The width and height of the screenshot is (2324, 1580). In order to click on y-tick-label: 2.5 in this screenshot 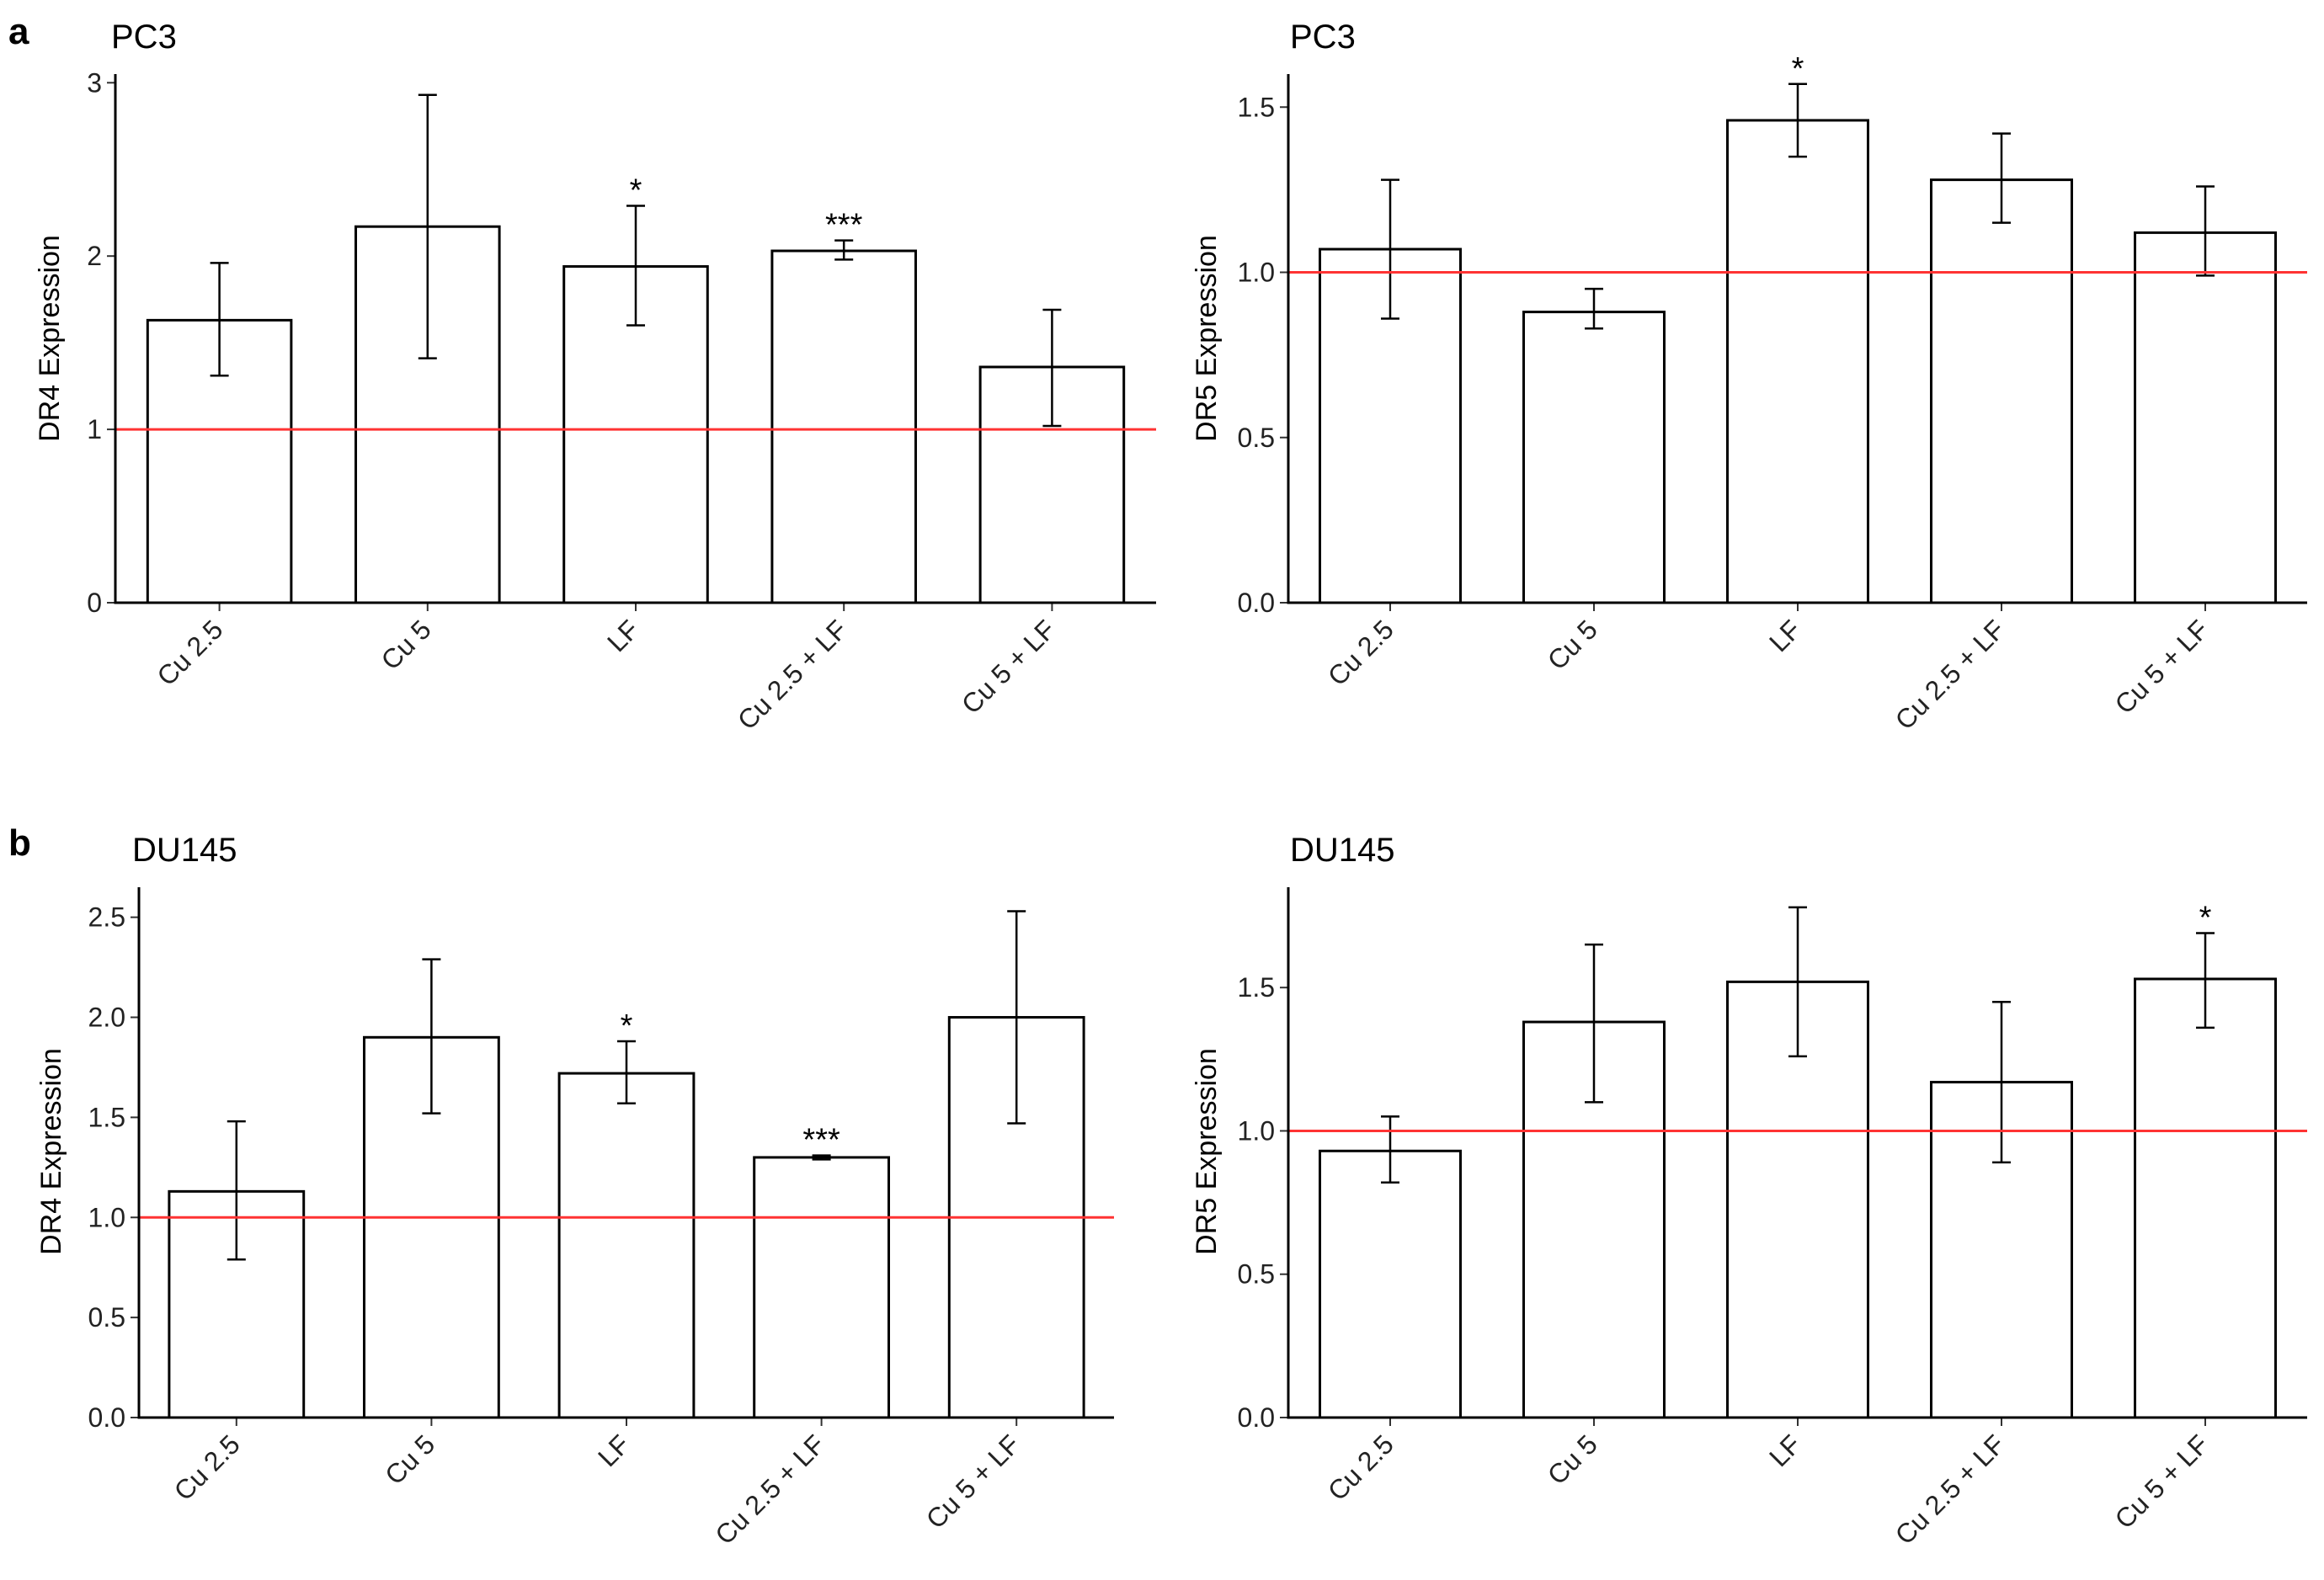, I will do `click(106, 917)`.